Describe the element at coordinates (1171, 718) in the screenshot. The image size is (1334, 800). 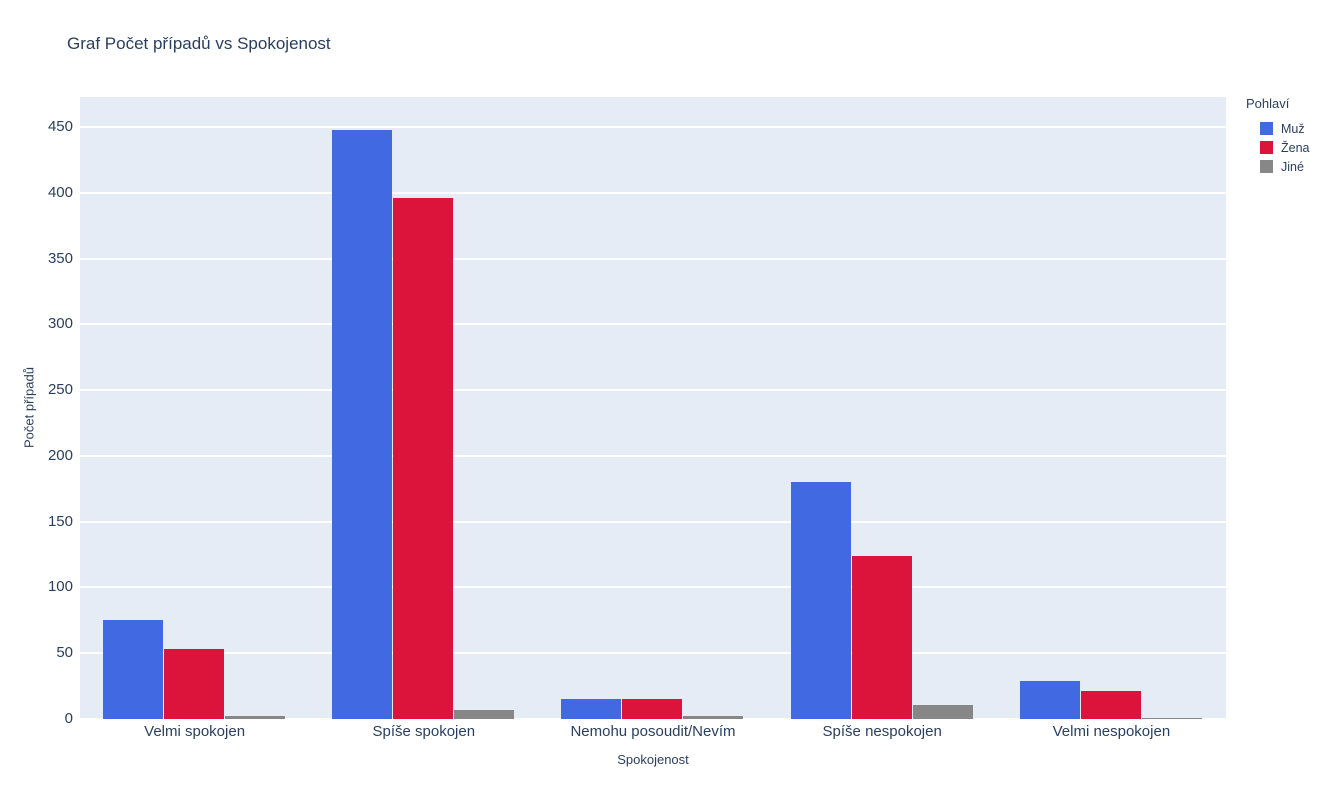
I see `bar-Jiné-Velmi nespokojen` at that location.